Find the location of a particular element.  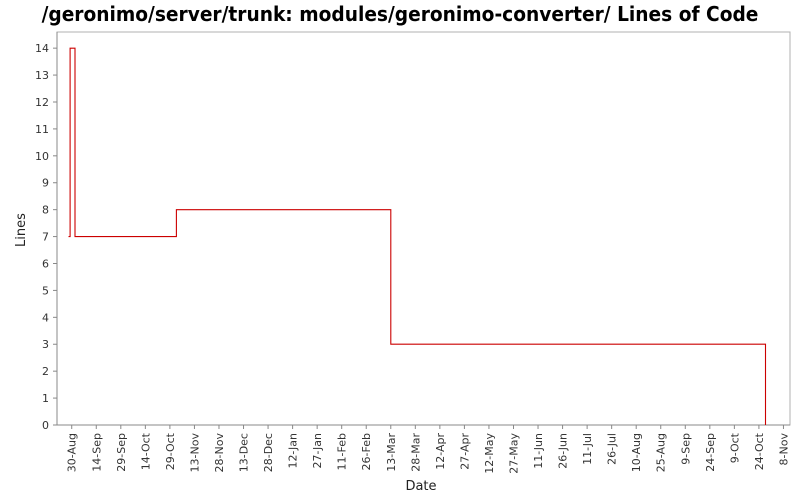

y-tick-label: 12 is located at coordinates (42, 102).